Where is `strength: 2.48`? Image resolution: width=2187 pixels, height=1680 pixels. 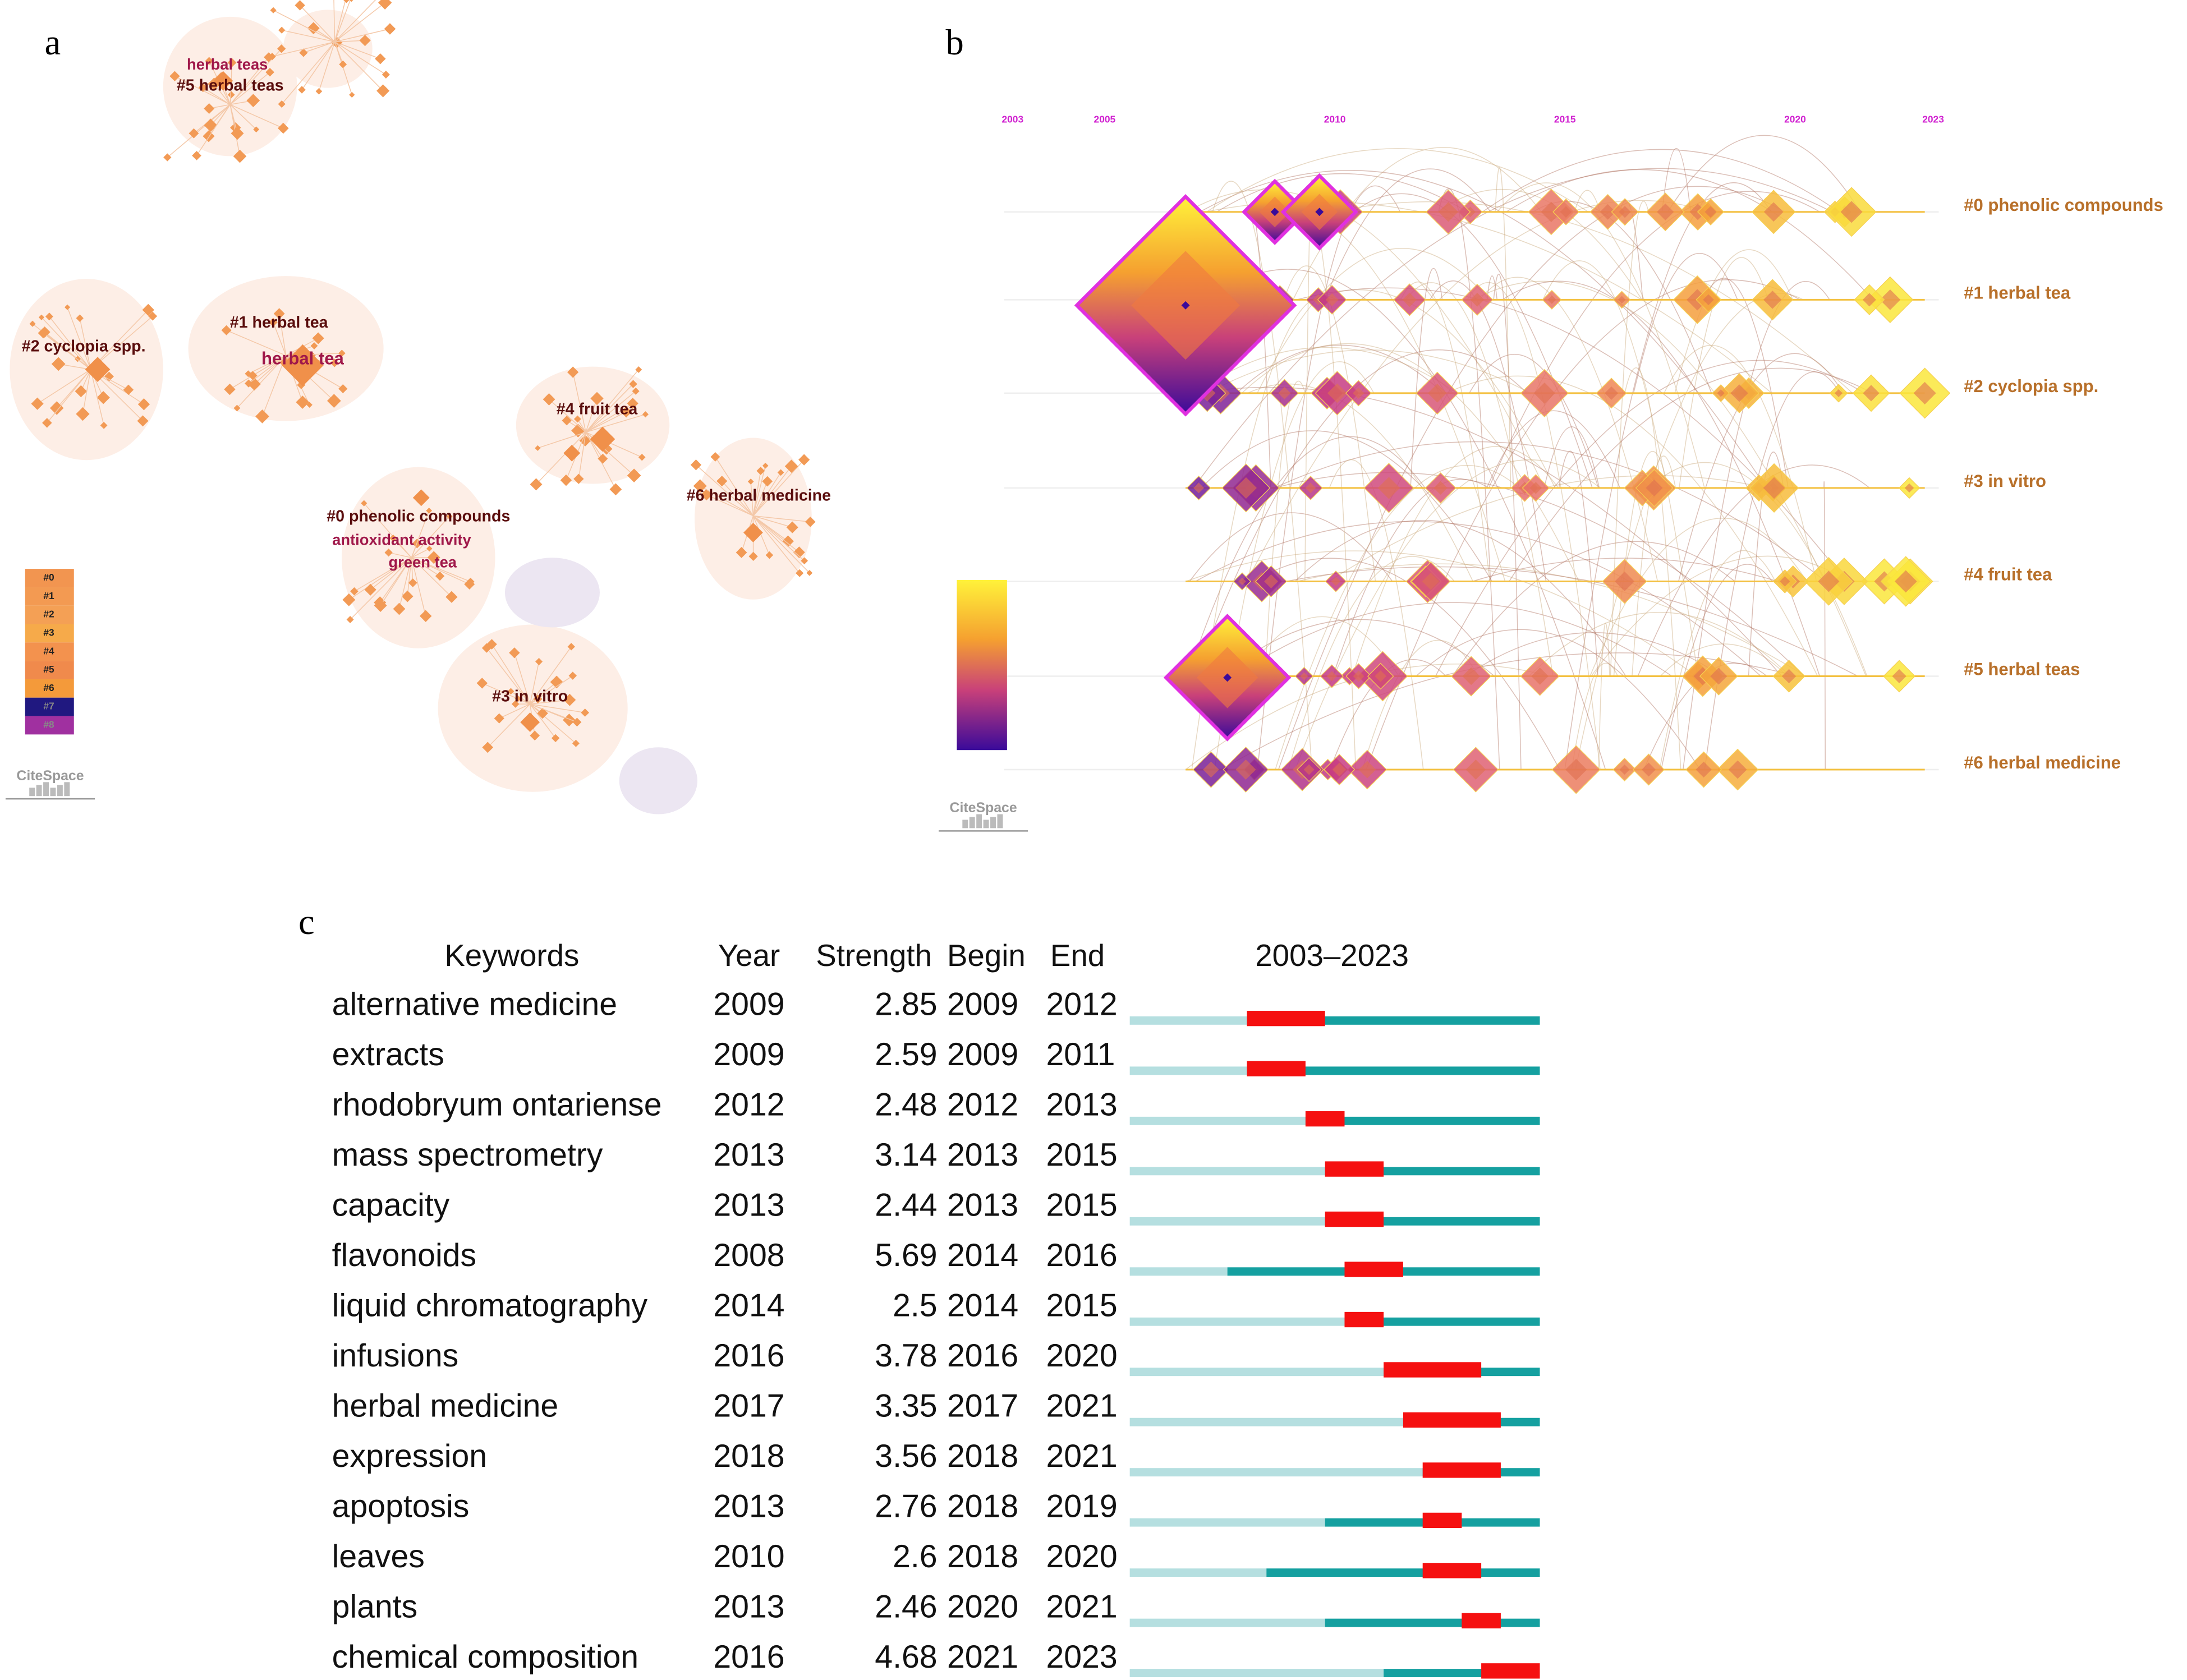
strength: 2.48 is located at coordinates (906, 1105).